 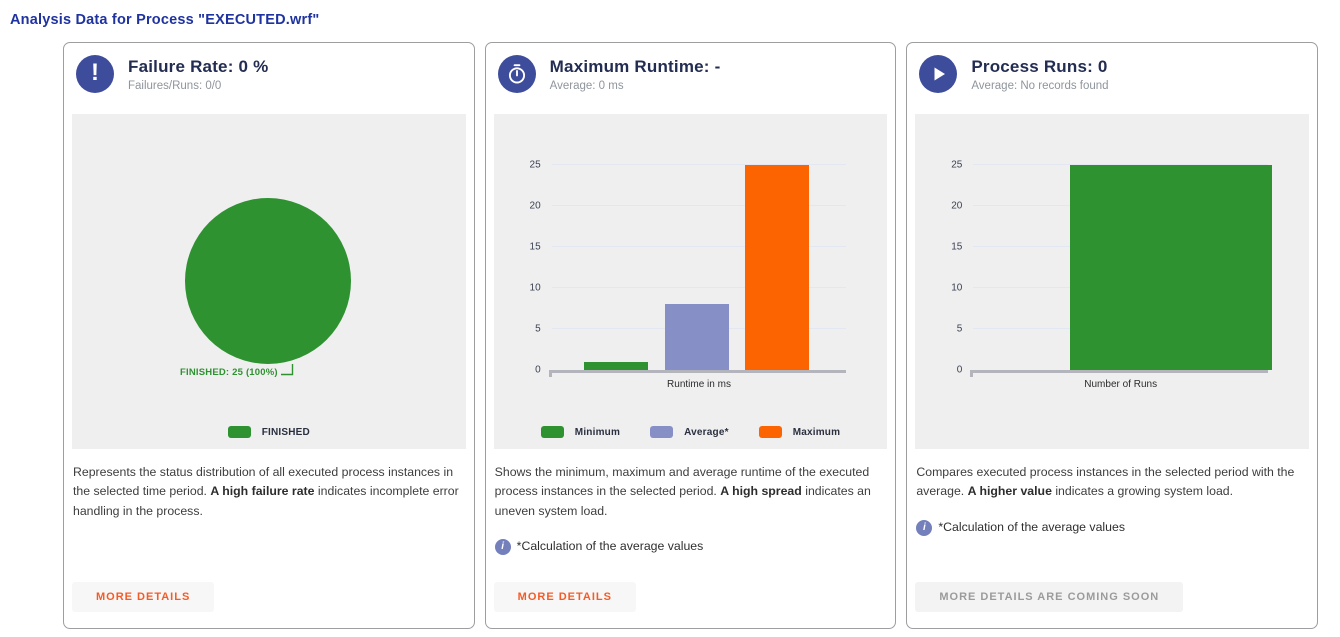 I want to click on bar-number-of-runs, so click(x=1171, y=267).